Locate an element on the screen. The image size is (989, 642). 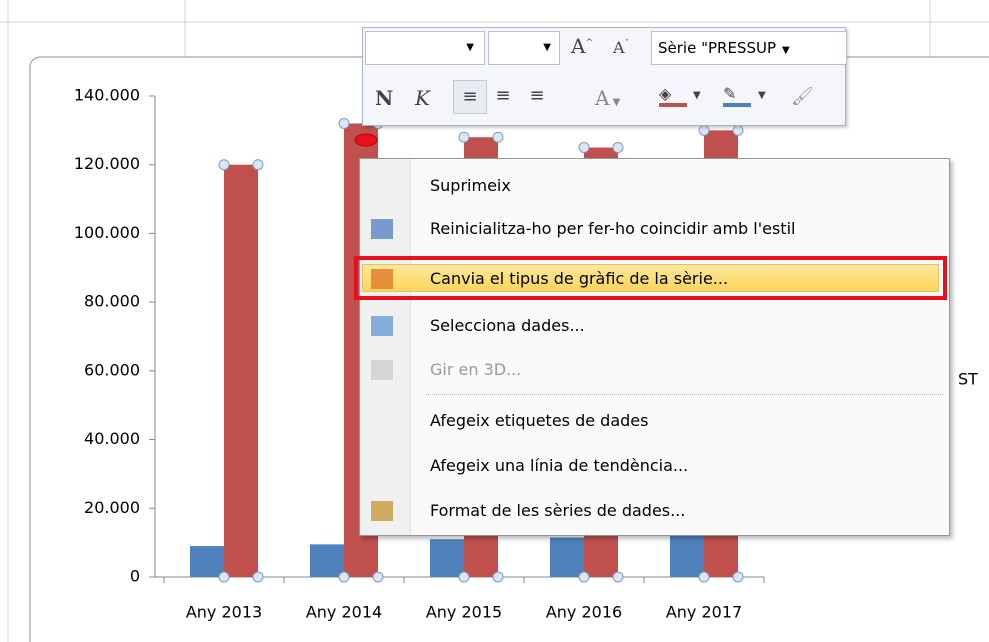
x-tick-label: Any 2017 is located at coordinates (704, 612).